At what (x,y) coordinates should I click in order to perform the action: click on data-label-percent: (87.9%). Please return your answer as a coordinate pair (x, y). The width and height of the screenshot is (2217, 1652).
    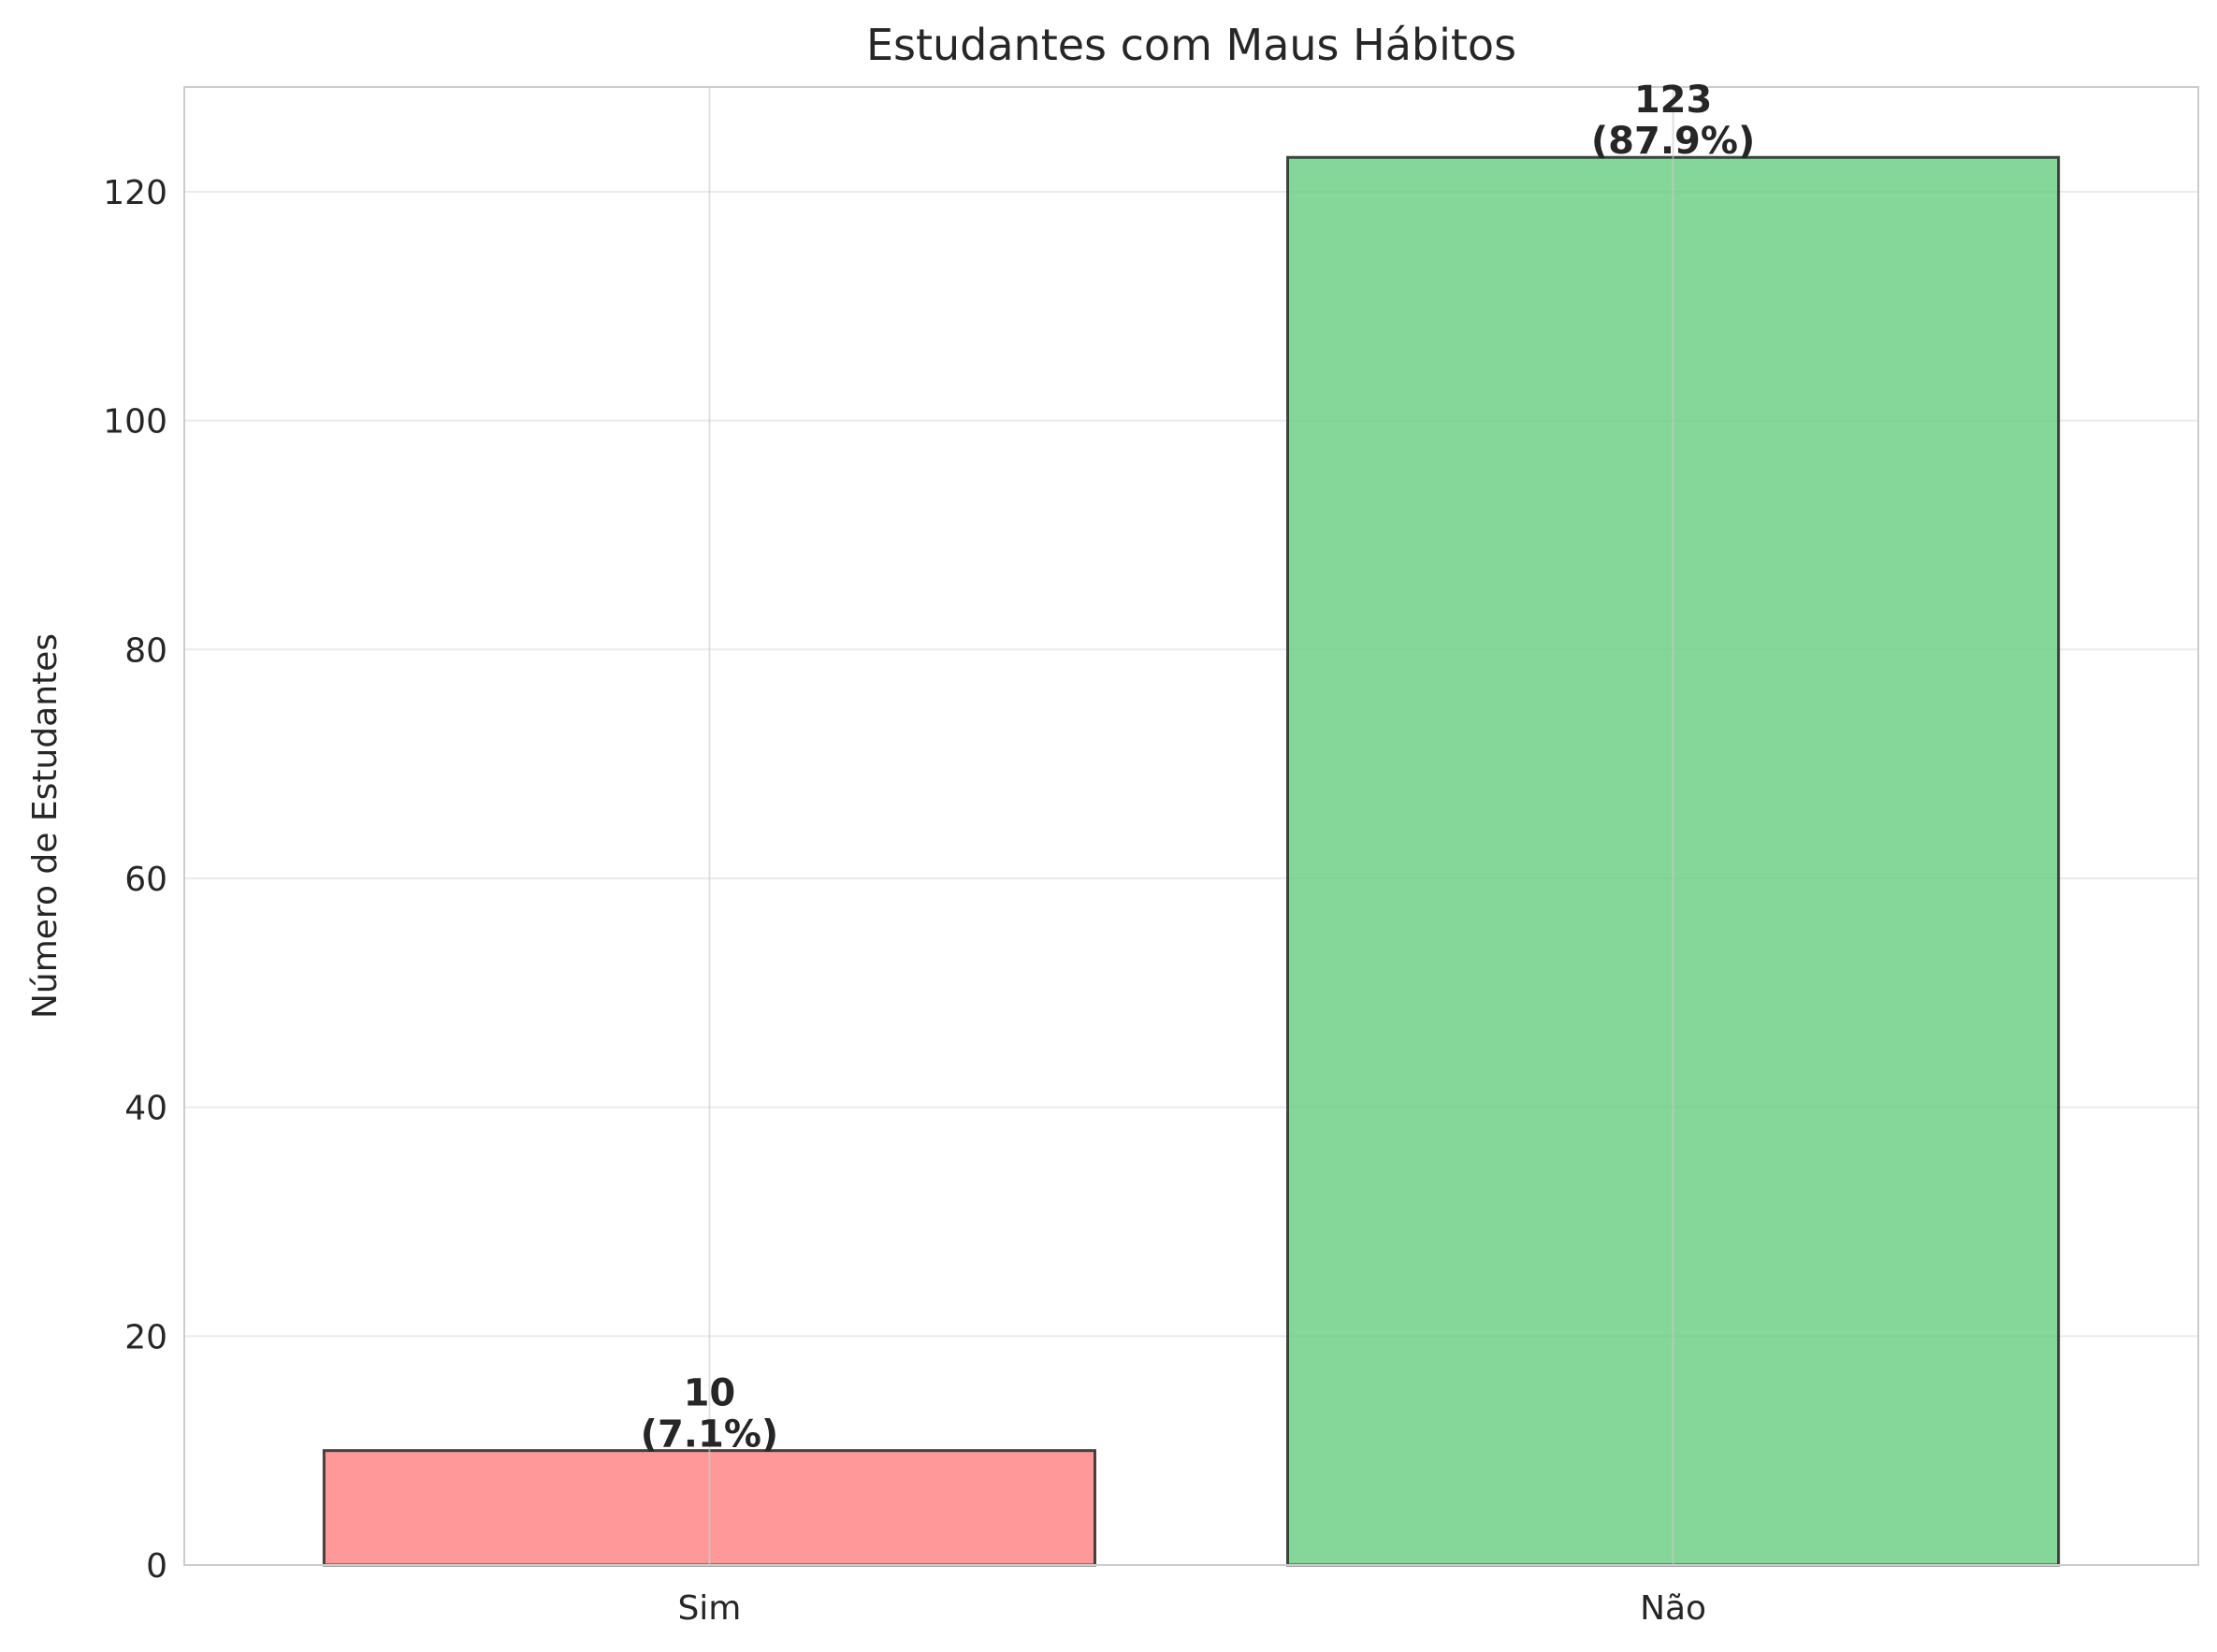
    Looking at the image, I should click on (1673, 141).